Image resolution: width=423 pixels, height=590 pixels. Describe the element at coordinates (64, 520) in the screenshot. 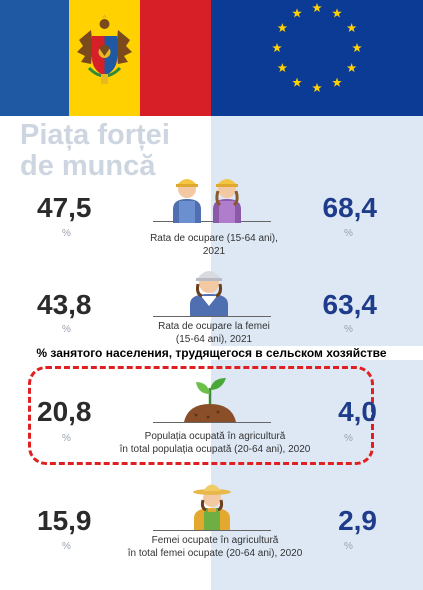

I see `row4-left-value: 15,9` at that location.